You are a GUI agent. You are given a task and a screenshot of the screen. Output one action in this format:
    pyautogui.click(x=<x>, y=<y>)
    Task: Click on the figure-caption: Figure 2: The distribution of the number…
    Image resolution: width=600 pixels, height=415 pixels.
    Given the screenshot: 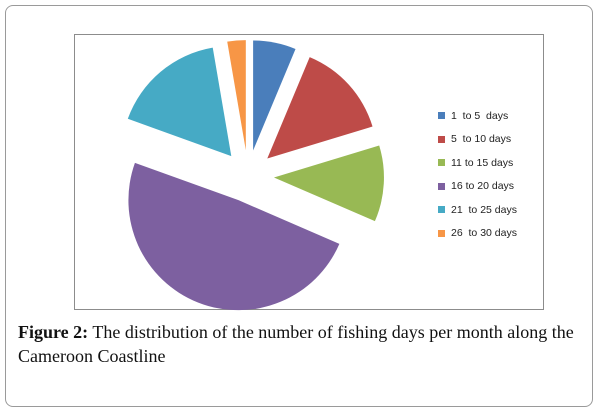 What is the action you would take?
    pyautogui.click(x=303, y=344)
    